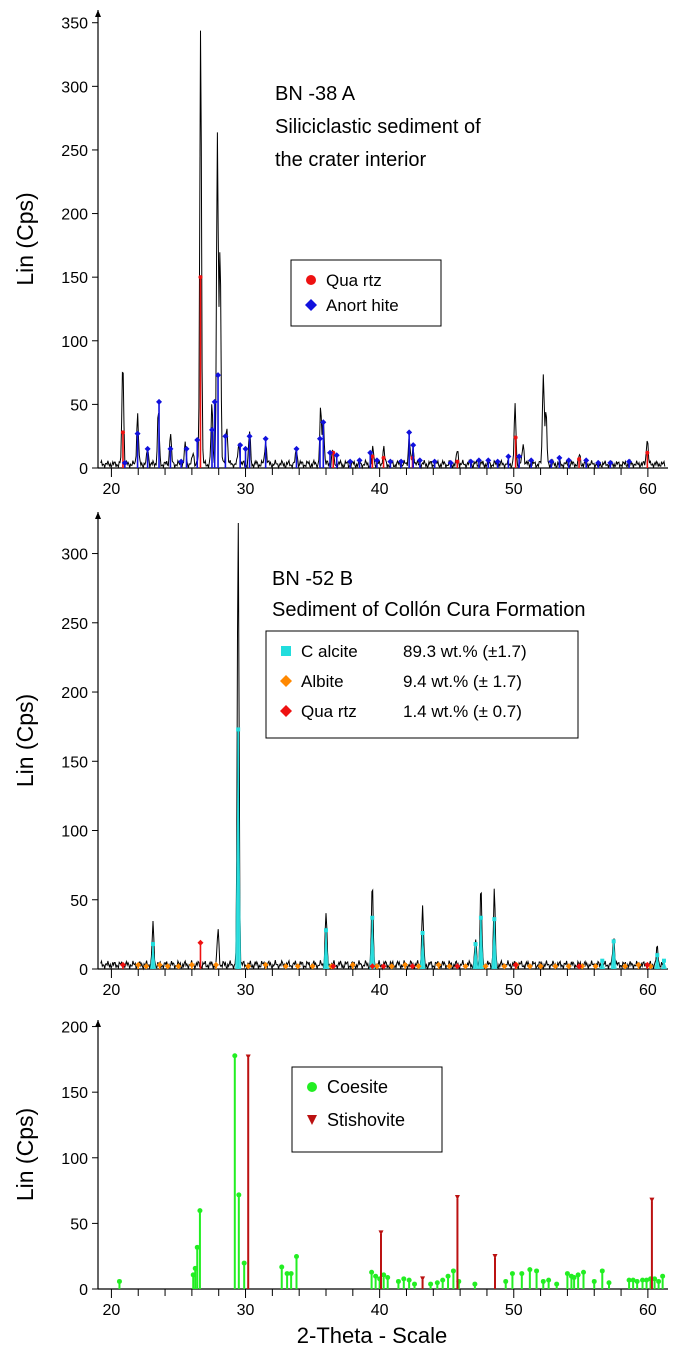 The height and width of the screenshot is (1348, 678). I want to click on legend-label: Albite, so click(322, 681).